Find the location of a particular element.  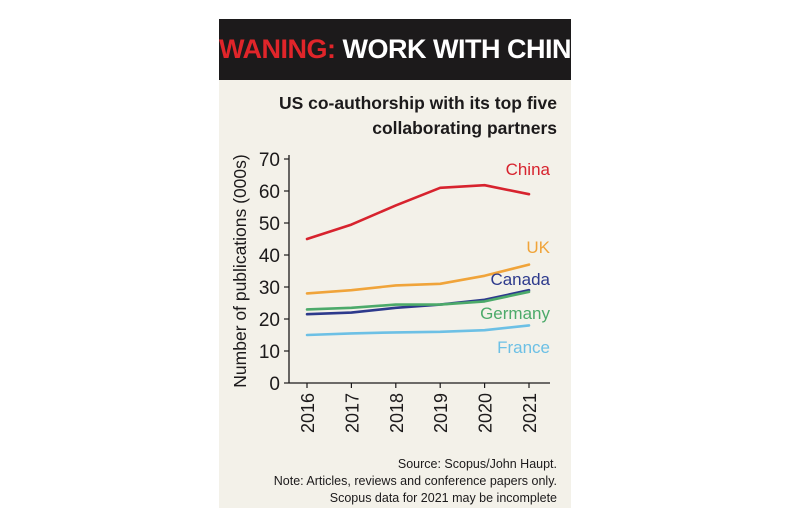

series-label-uk: UK is located at coordinates (538, 247).